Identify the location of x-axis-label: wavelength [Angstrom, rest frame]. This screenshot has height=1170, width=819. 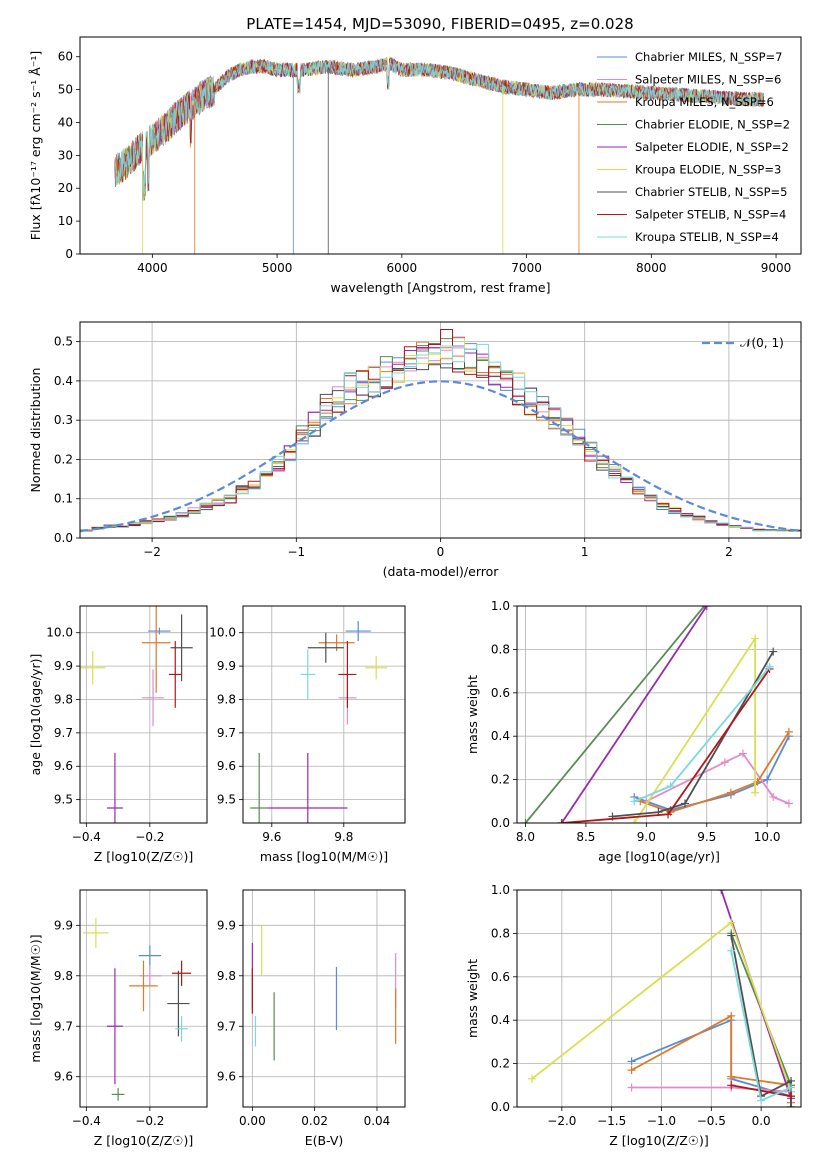
(440, 287).